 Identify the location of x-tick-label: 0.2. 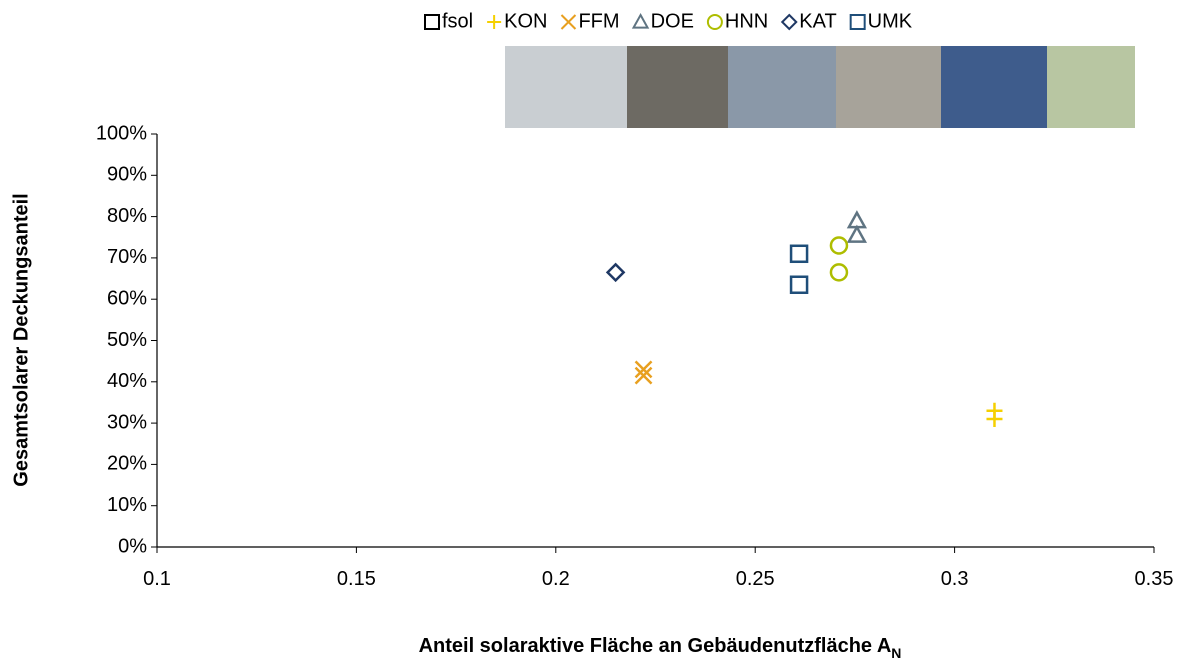
(556, 579).